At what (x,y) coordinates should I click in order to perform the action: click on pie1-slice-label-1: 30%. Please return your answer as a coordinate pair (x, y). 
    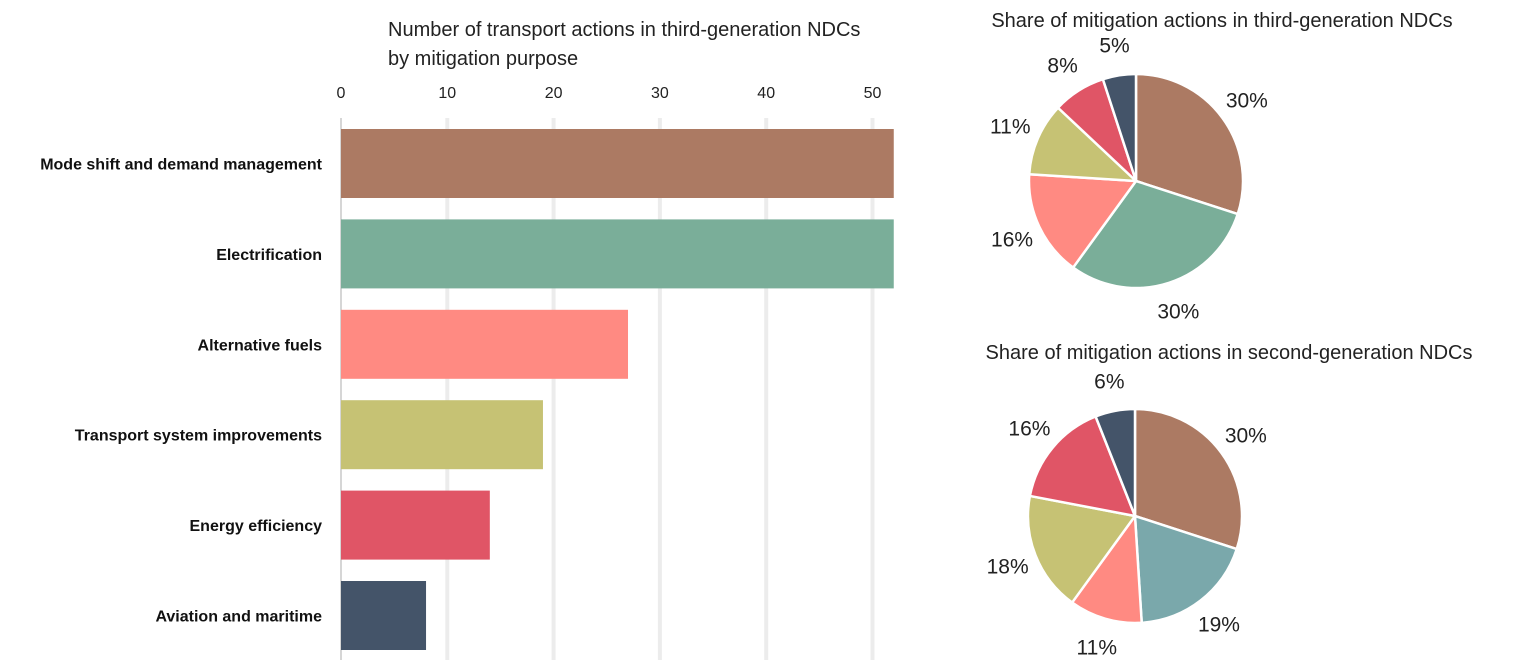
    Looking at the image, I should click on (1247, 100).